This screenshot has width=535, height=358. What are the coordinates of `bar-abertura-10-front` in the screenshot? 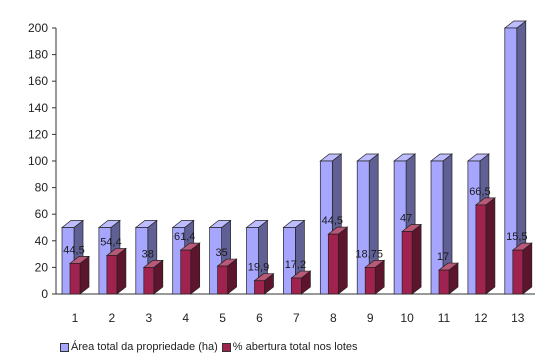 It's located at (407, 263).